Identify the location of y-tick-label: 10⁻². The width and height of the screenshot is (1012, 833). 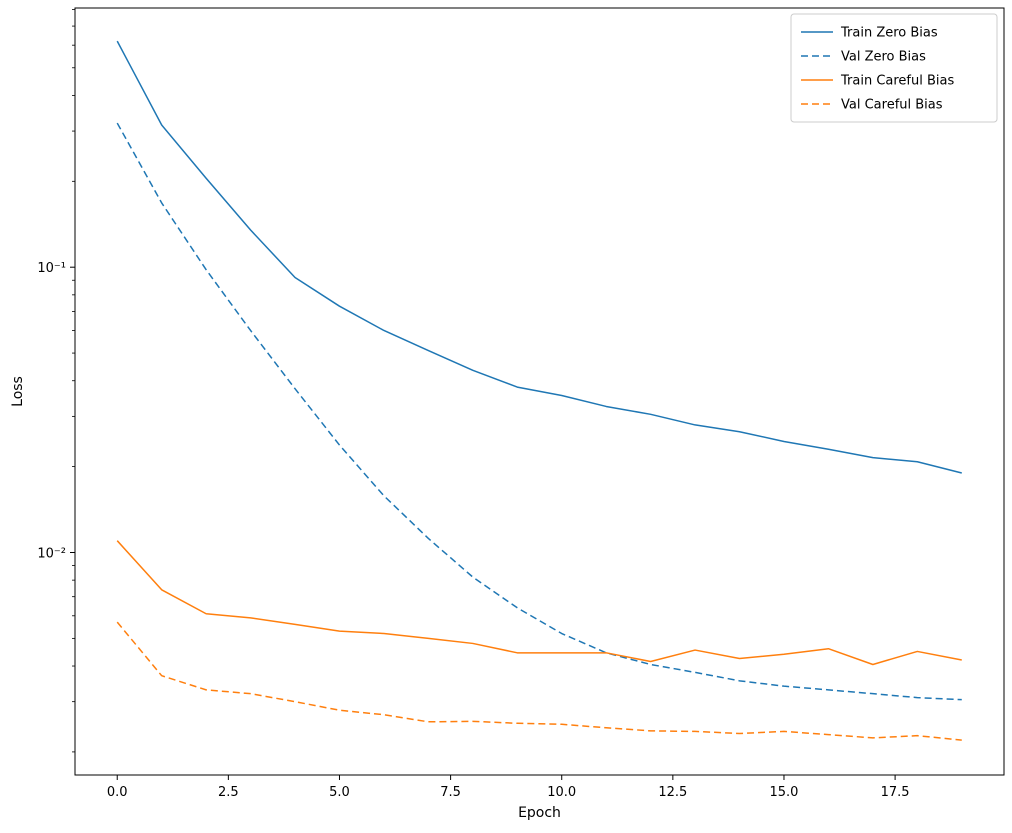
(51, 553).